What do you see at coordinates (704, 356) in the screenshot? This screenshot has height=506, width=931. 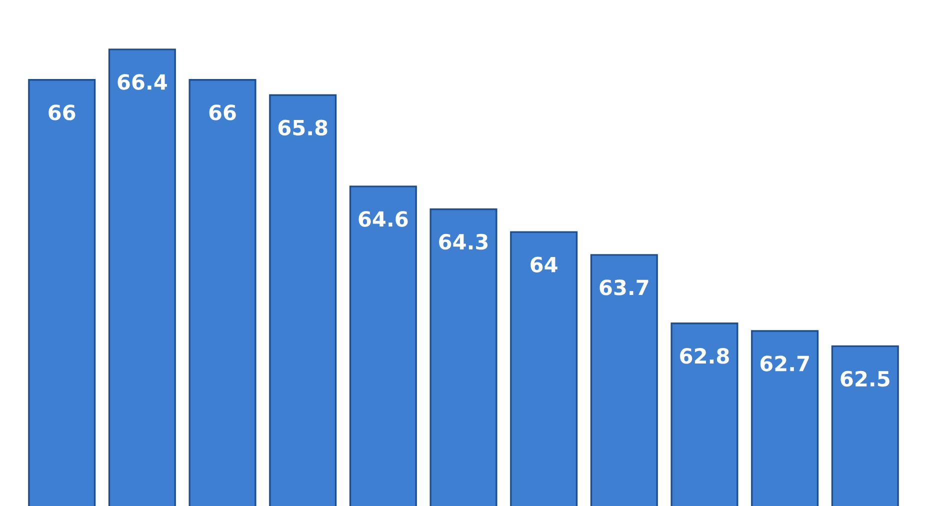 I see `data-label: 62.8` at bounding box center [704, 356].